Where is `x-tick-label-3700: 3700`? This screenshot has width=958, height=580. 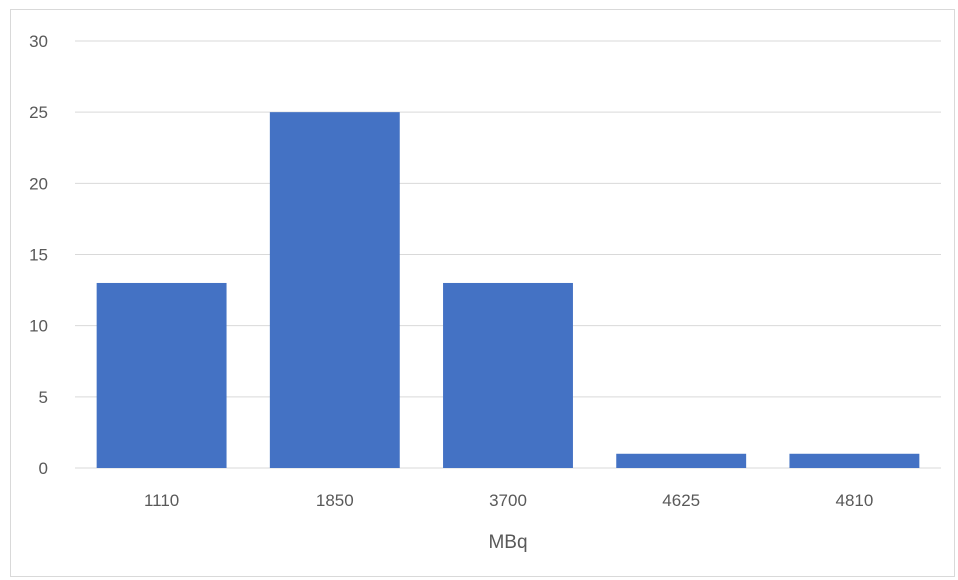 x-tick-label-3700: 3700 is located at coordinates (508, 500).